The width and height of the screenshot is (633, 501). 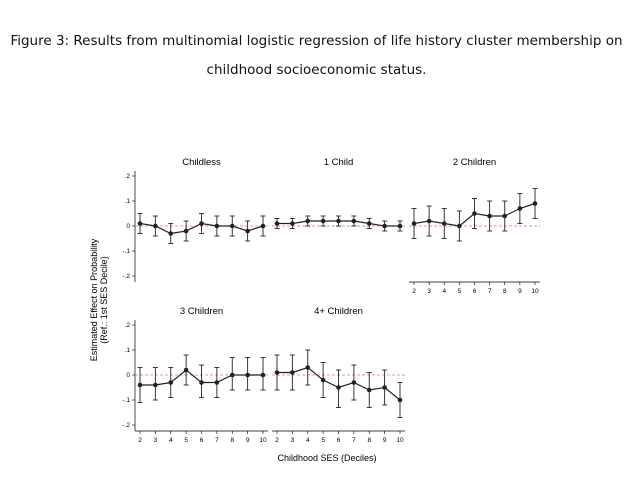 What do you see at coordinates (201, 162) in the screenshot?
I see `panel-title: Childless` at bounding box center [201, 162].